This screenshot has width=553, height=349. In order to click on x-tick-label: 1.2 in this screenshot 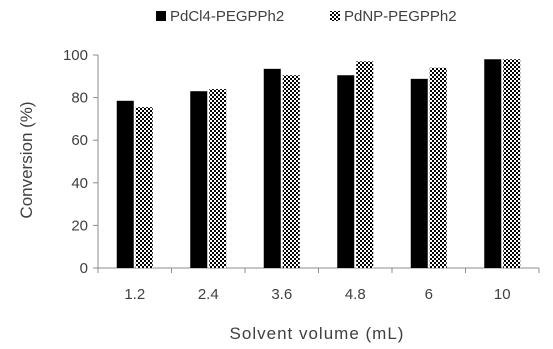, I will do `click(134, 294)`.